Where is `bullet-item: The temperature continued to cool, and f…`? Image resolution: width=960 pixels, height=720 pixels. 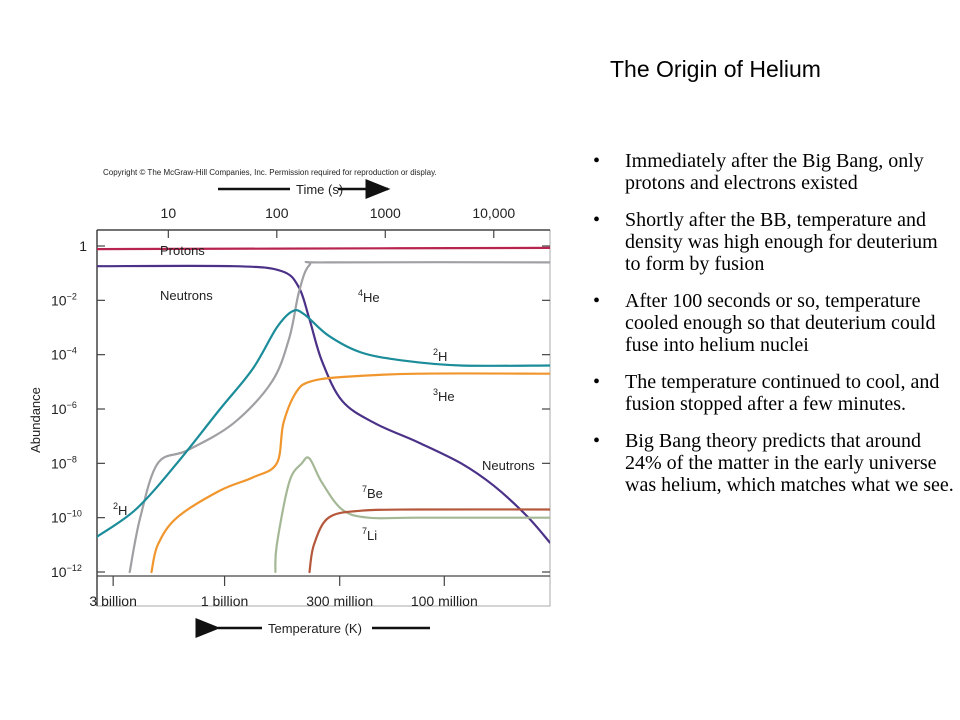
bullet-item: The temperature continued to cool, and f… is located at coordinates (774, 393).